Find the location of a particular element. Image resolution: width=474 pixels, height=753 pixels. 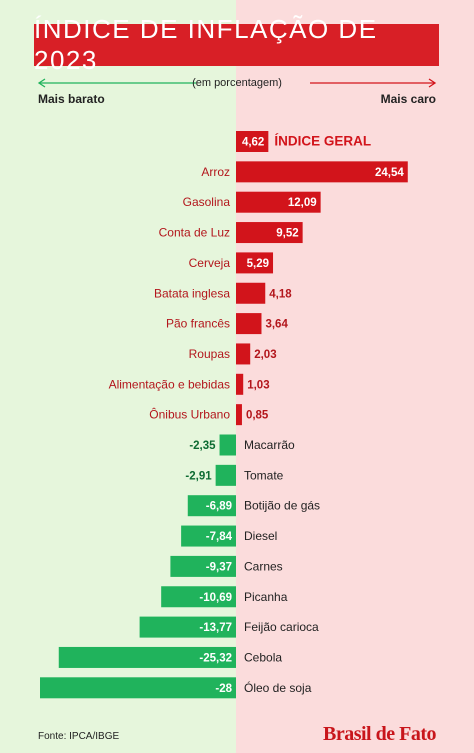

category-label: Macarrão is located at coordinates (269, 445).